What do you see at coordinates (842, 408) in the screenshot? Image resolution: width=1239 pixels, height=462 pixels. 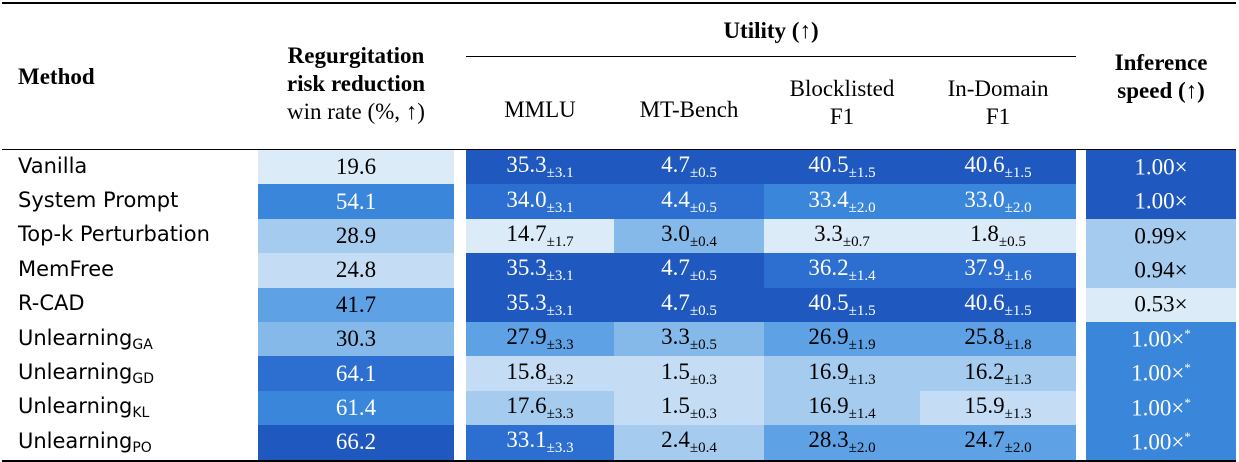 I see `blocklisted-f1-cell: 16.9±1.4` at bounding box center [842, 408].